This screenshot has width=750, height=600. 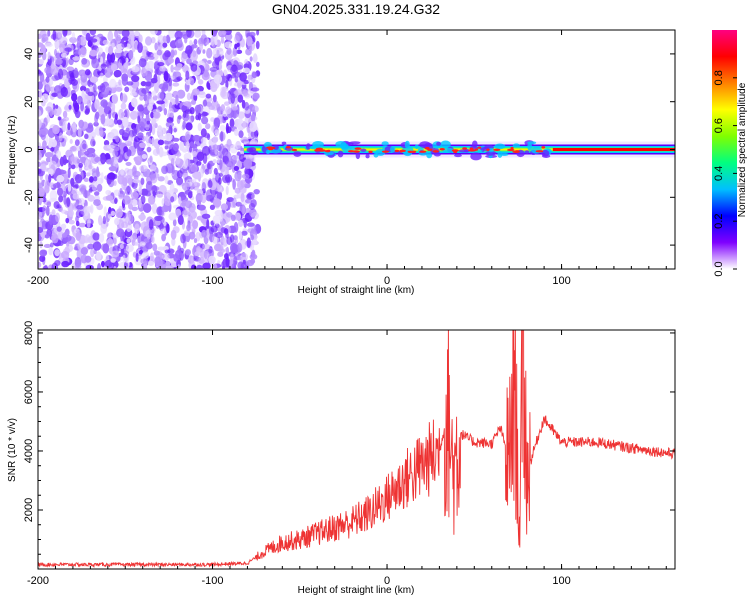 I want to click on y-tick-label: 8000, so click(x=29, y=333).